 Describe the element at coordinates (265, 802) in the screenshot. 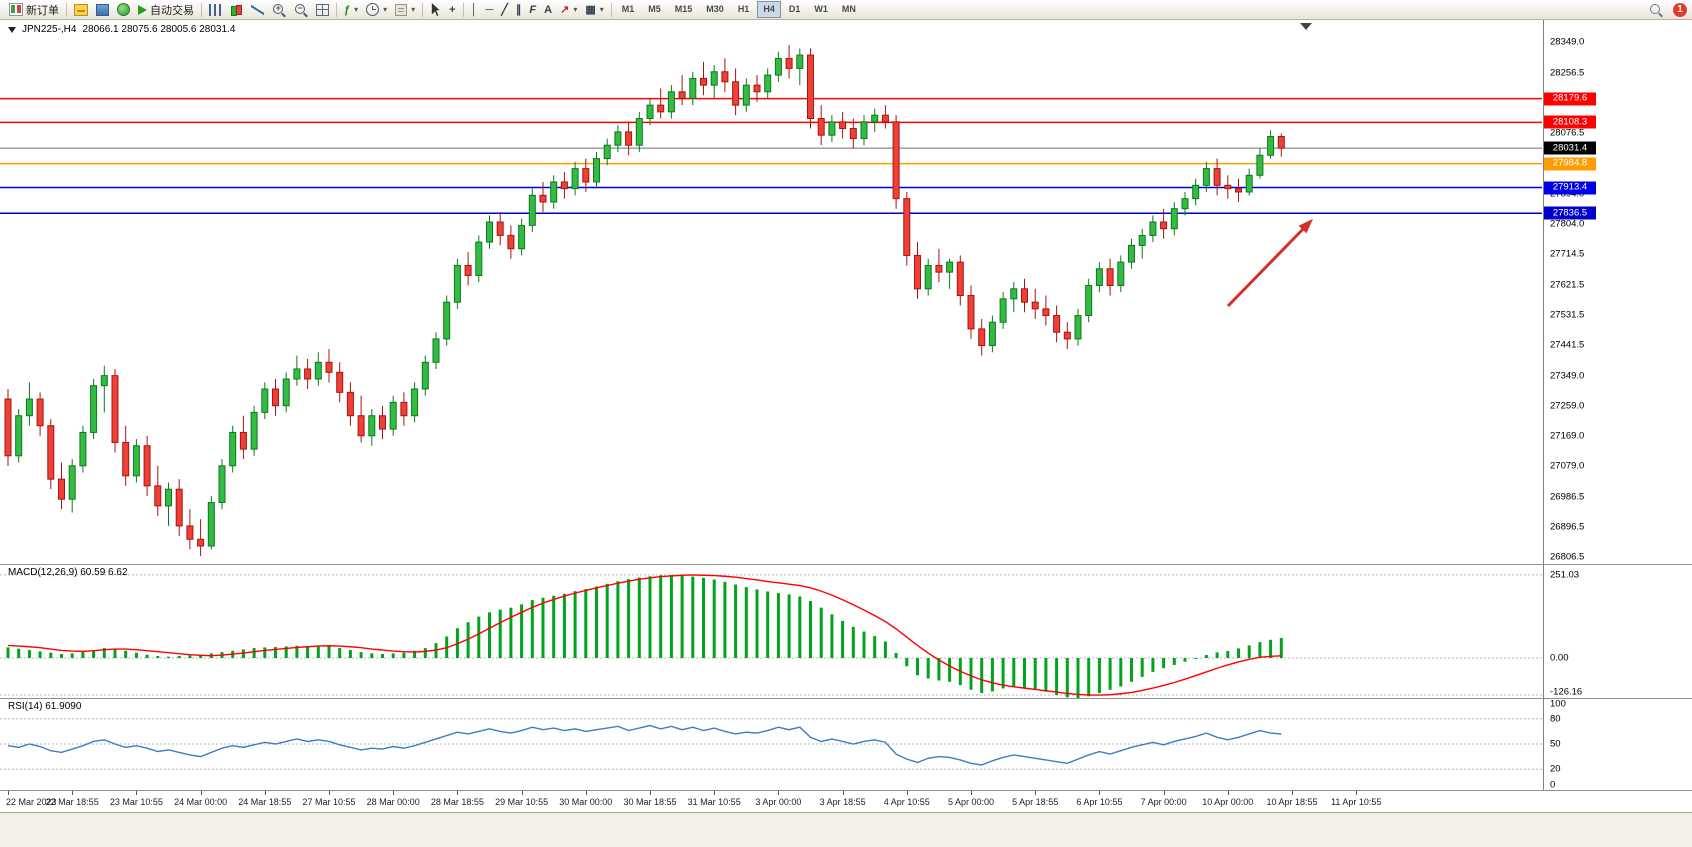

I see `time-axis-label: 24 Mar 18:55` at that location.